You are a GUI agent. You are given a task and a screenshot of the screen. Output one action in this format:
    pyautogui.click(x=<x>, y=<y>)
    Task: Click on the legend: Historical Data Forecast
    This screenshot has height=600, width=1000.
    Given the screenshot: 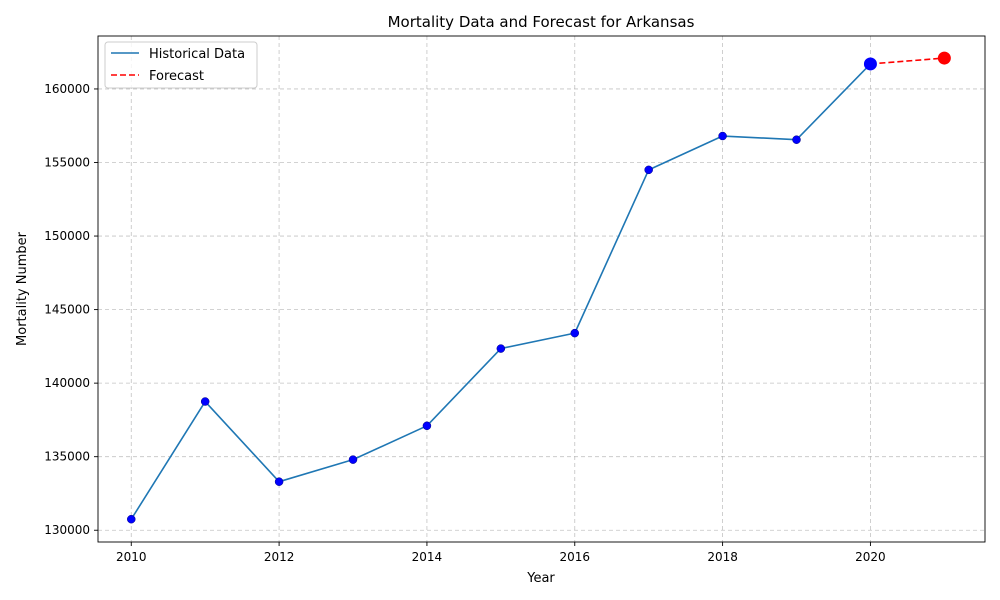 What is the action you would take?
    pyautogui.click(x=181, y=65)
    